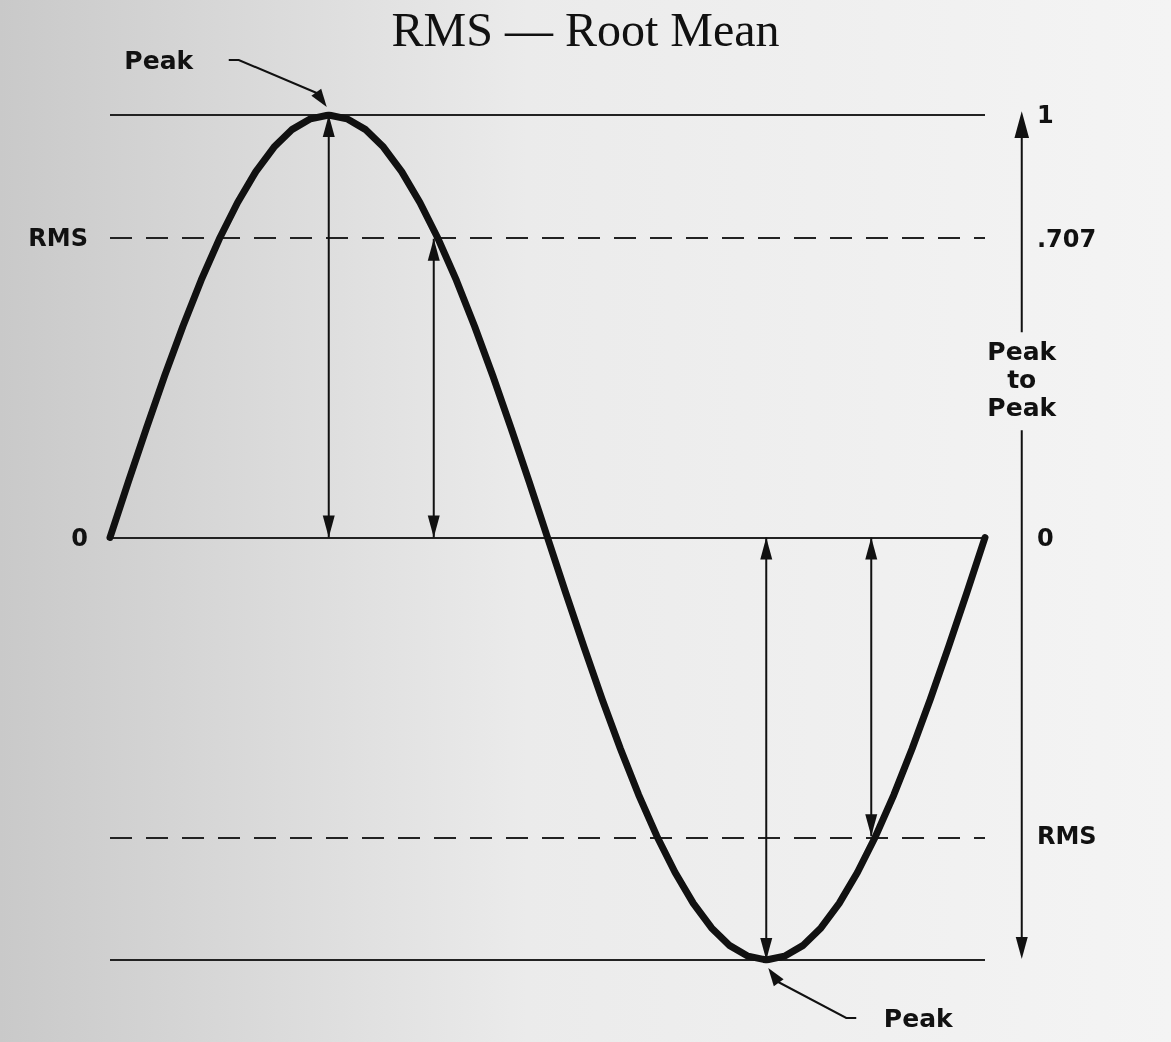 The width and height of the screenshot is (1171, 1042). Describe the element at coordinates (585, 29) in the screenshot. I see `chart-title: RMS — Root Mean` at that location.